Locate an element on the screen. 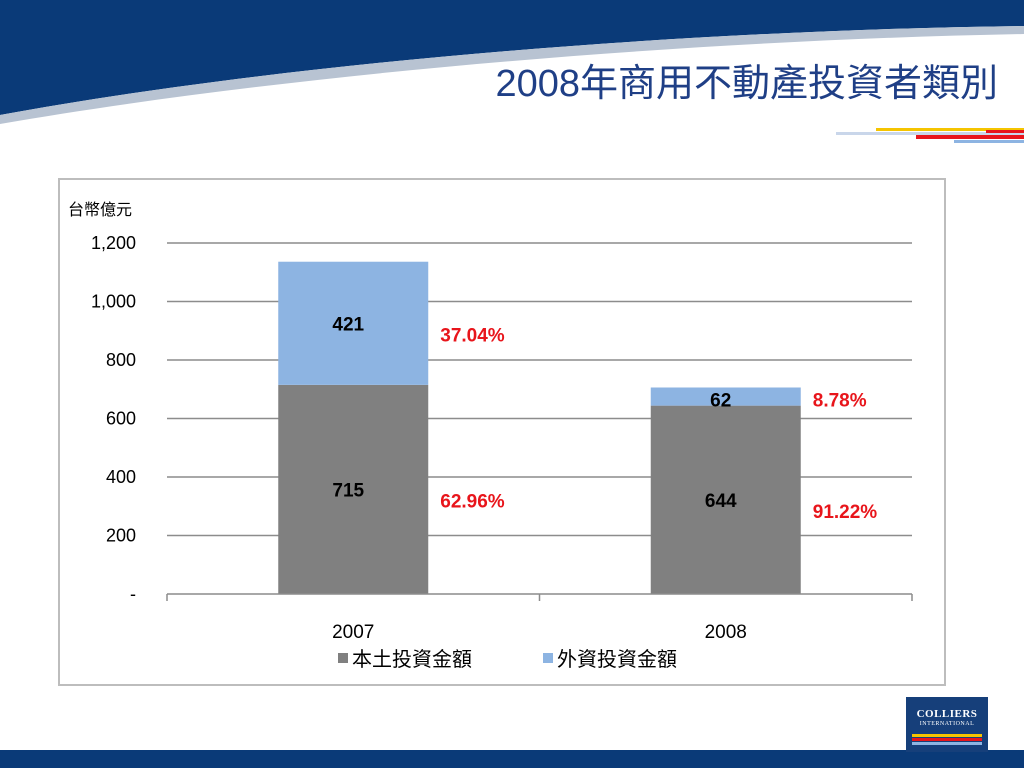  logo-text: COLLIERS is located at coordinates (947, 714).